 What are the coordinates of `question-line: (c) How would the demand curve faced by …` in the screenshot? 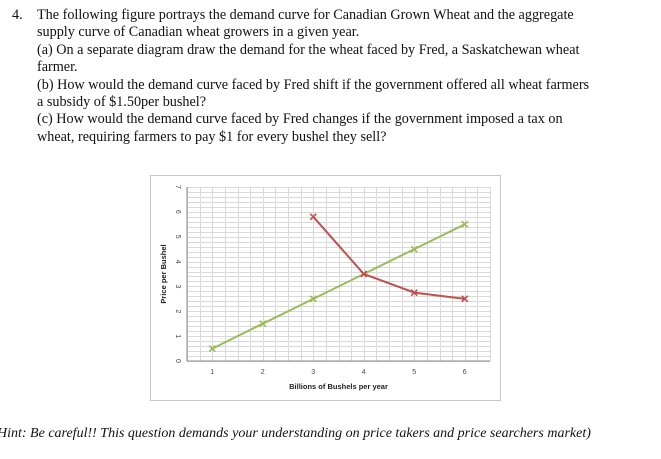 It's located at (300, 119).